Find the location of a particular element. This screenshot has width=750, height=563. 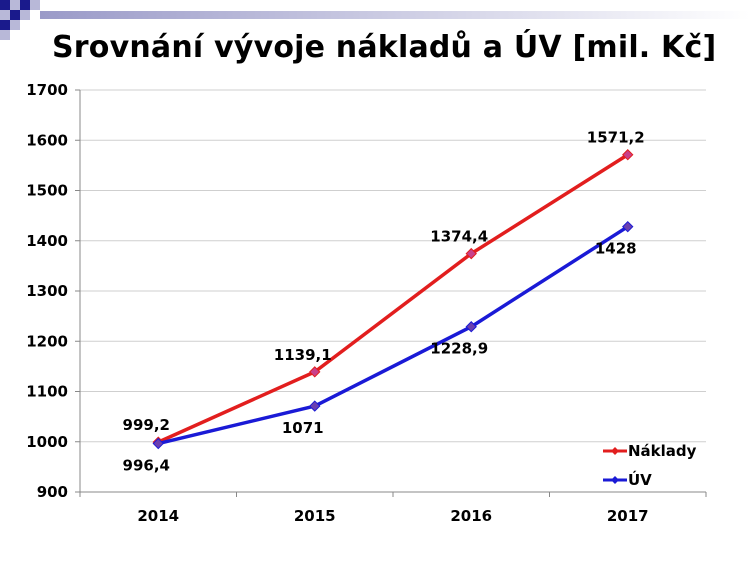

data-label: 1071 is located at coordinates (303, 428).